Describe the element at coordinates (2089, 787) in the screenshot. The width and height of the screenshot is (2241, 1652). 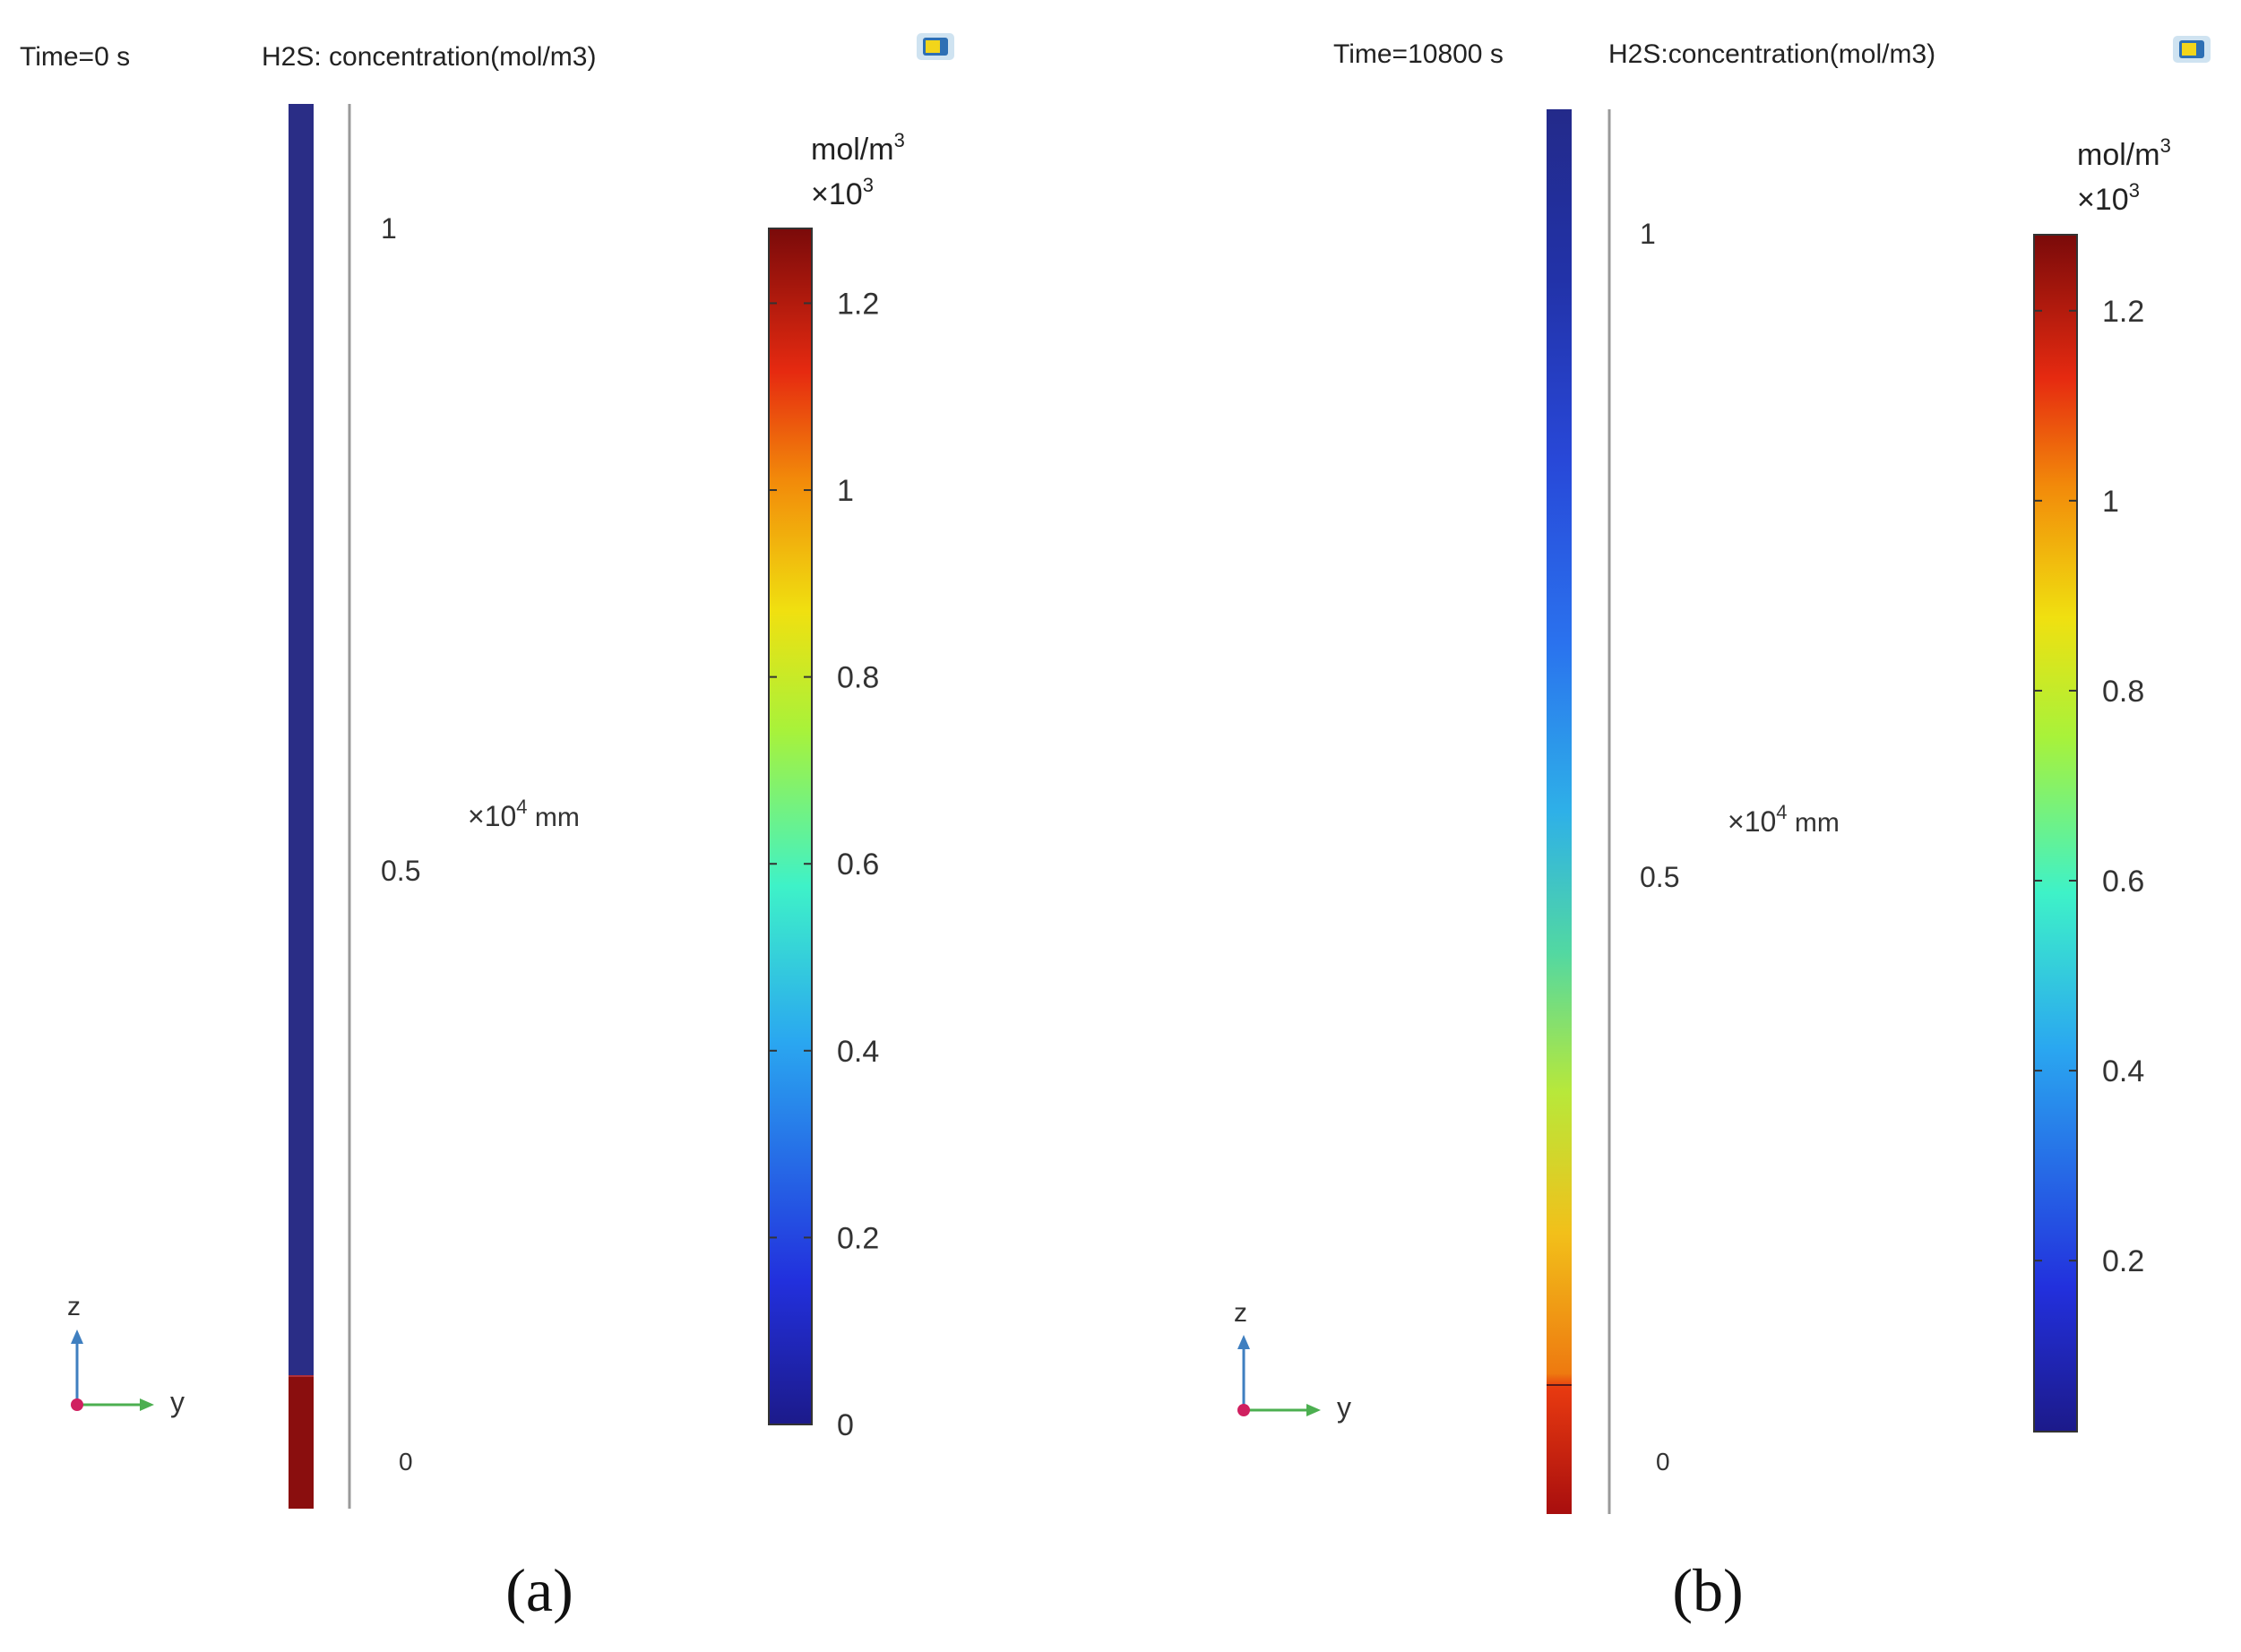
I see `colorbar-ticks: 1.2 1 0.8 0.6 0.4 0.2` at that location.